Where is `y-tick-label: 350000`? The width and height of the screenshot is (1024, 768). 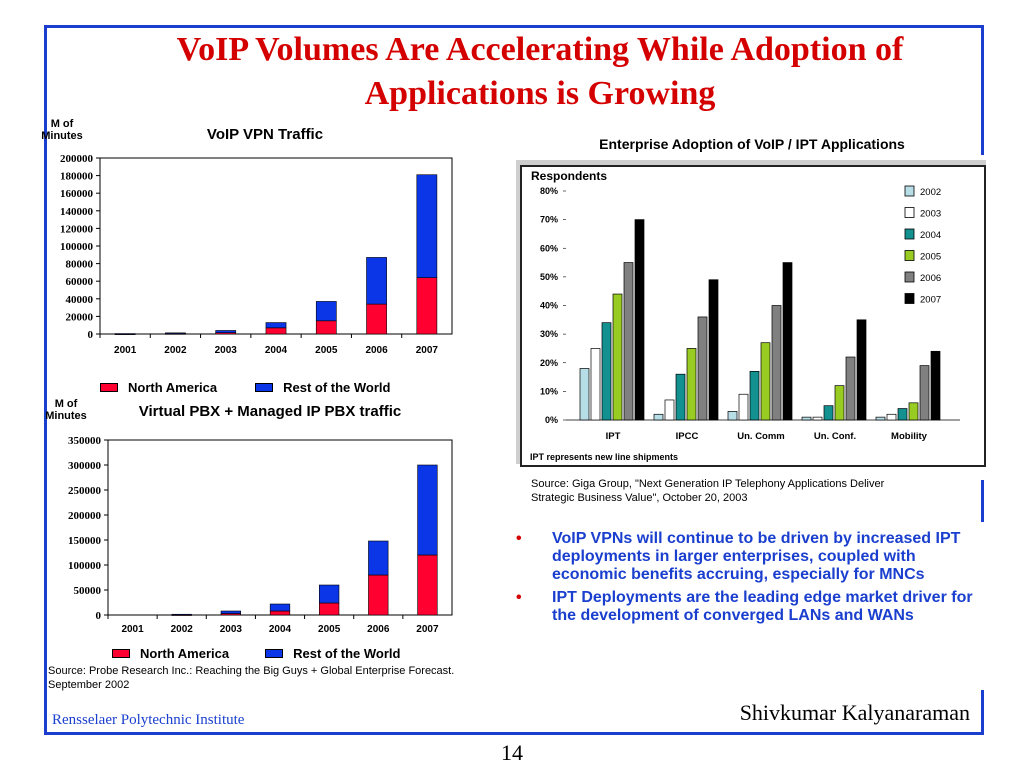 y-tick-label: 350000 is located at coordinates (85, 441).